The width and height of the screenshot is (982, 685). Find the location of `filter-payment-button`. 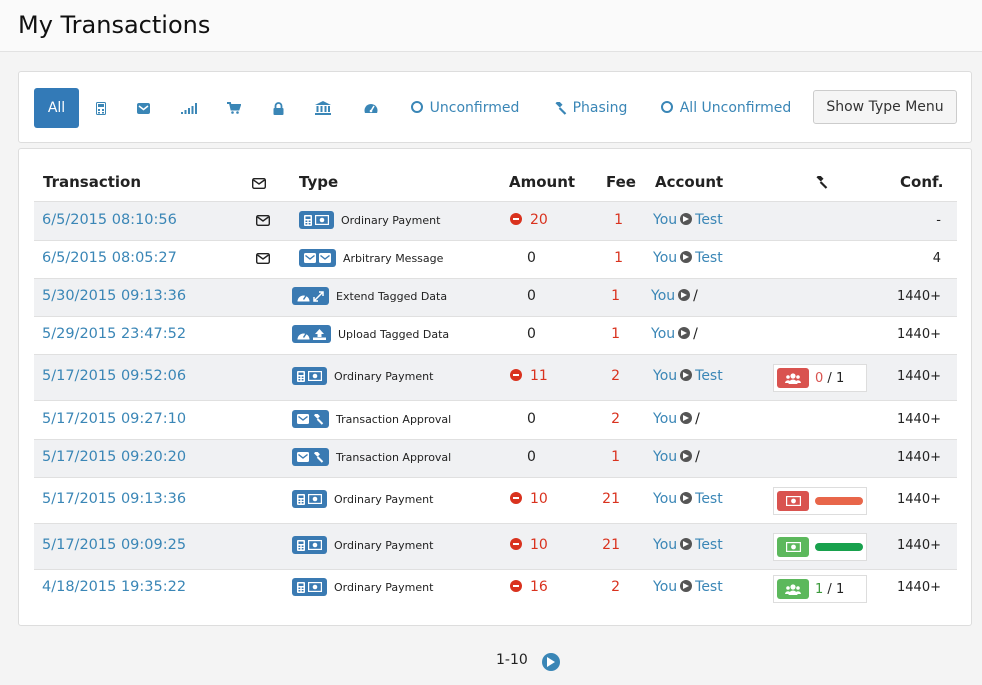

filter-payment-button is located at coordinates (101, 108).